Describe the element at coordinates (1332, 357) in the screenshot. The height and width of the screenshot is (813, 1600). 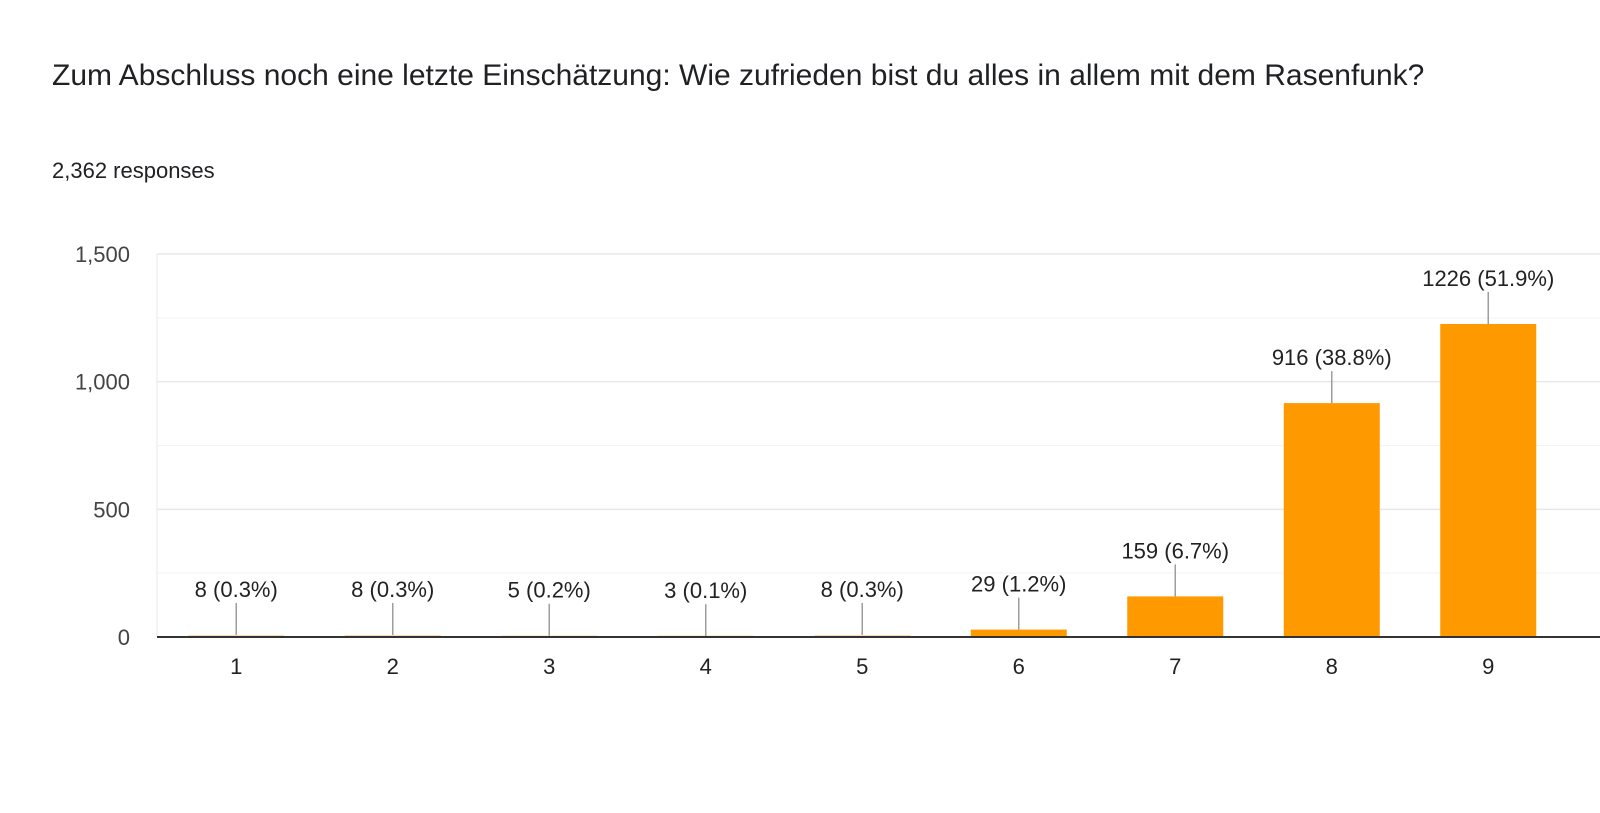
I see `data-label: 916 (38.8%)` at that location.